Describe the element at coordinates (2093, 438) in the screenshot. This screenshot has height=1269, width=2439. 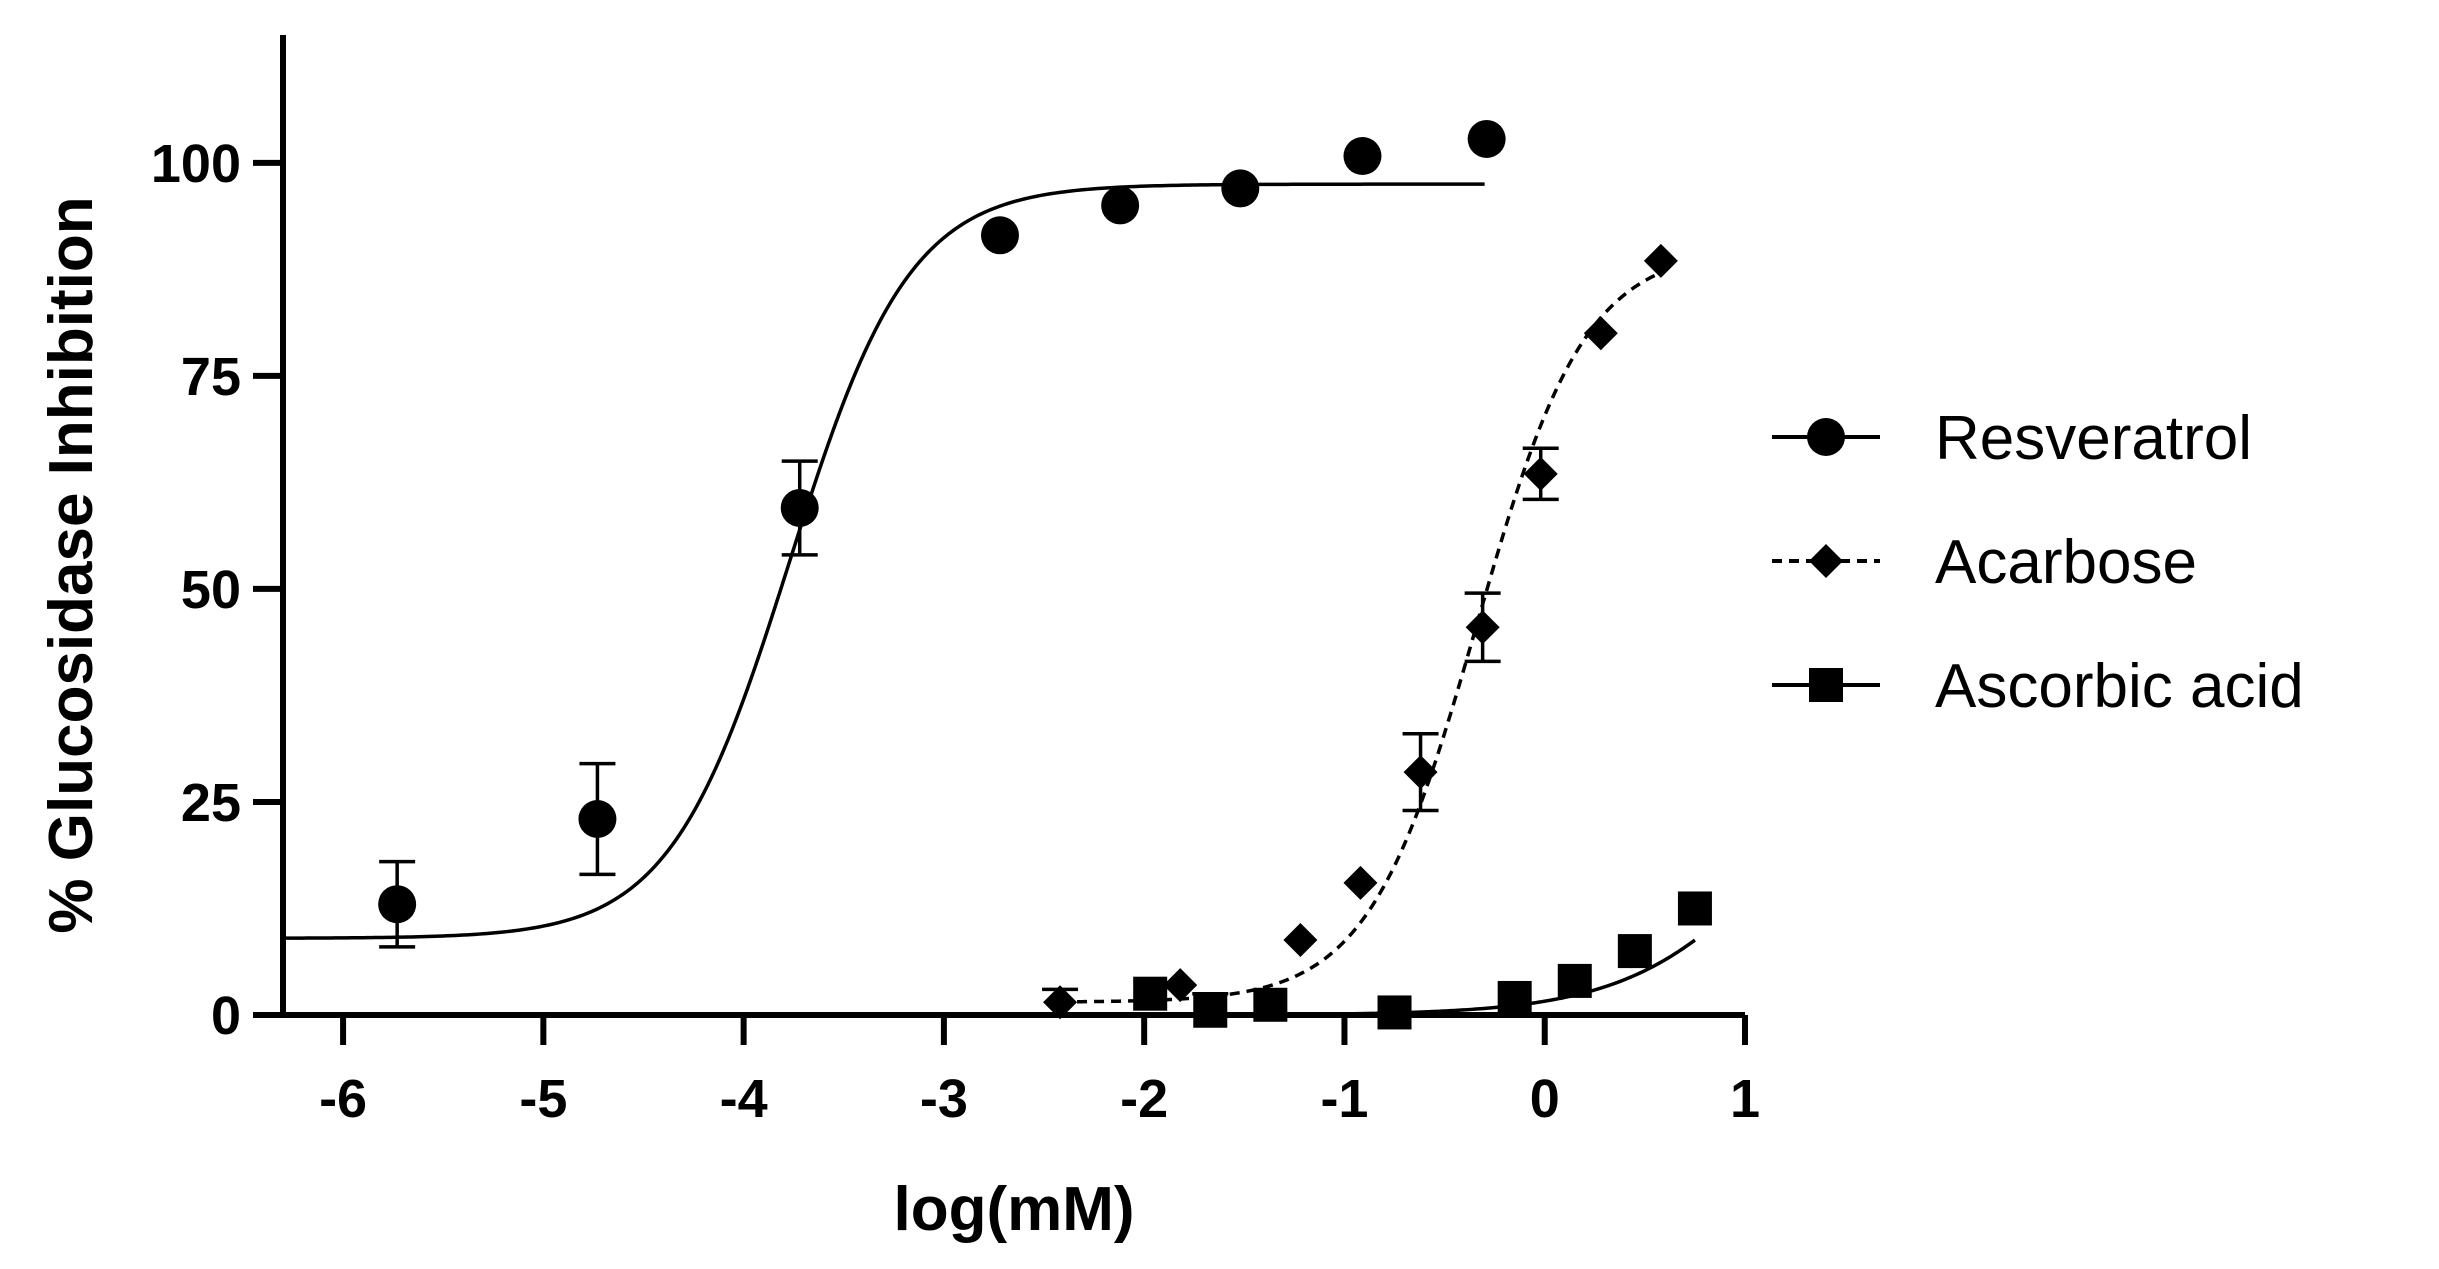
I see `legend-label: Resveratrol` at that location.